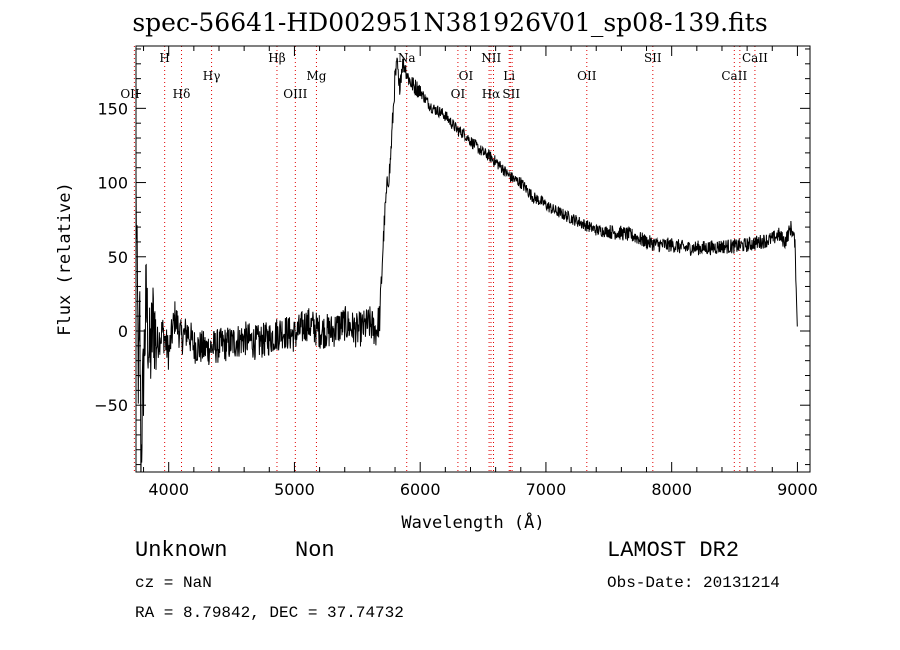 The width and height of the screenshot is (900, 650). I want to click on survey-name: LAMOST DR2, so click(673, 550).